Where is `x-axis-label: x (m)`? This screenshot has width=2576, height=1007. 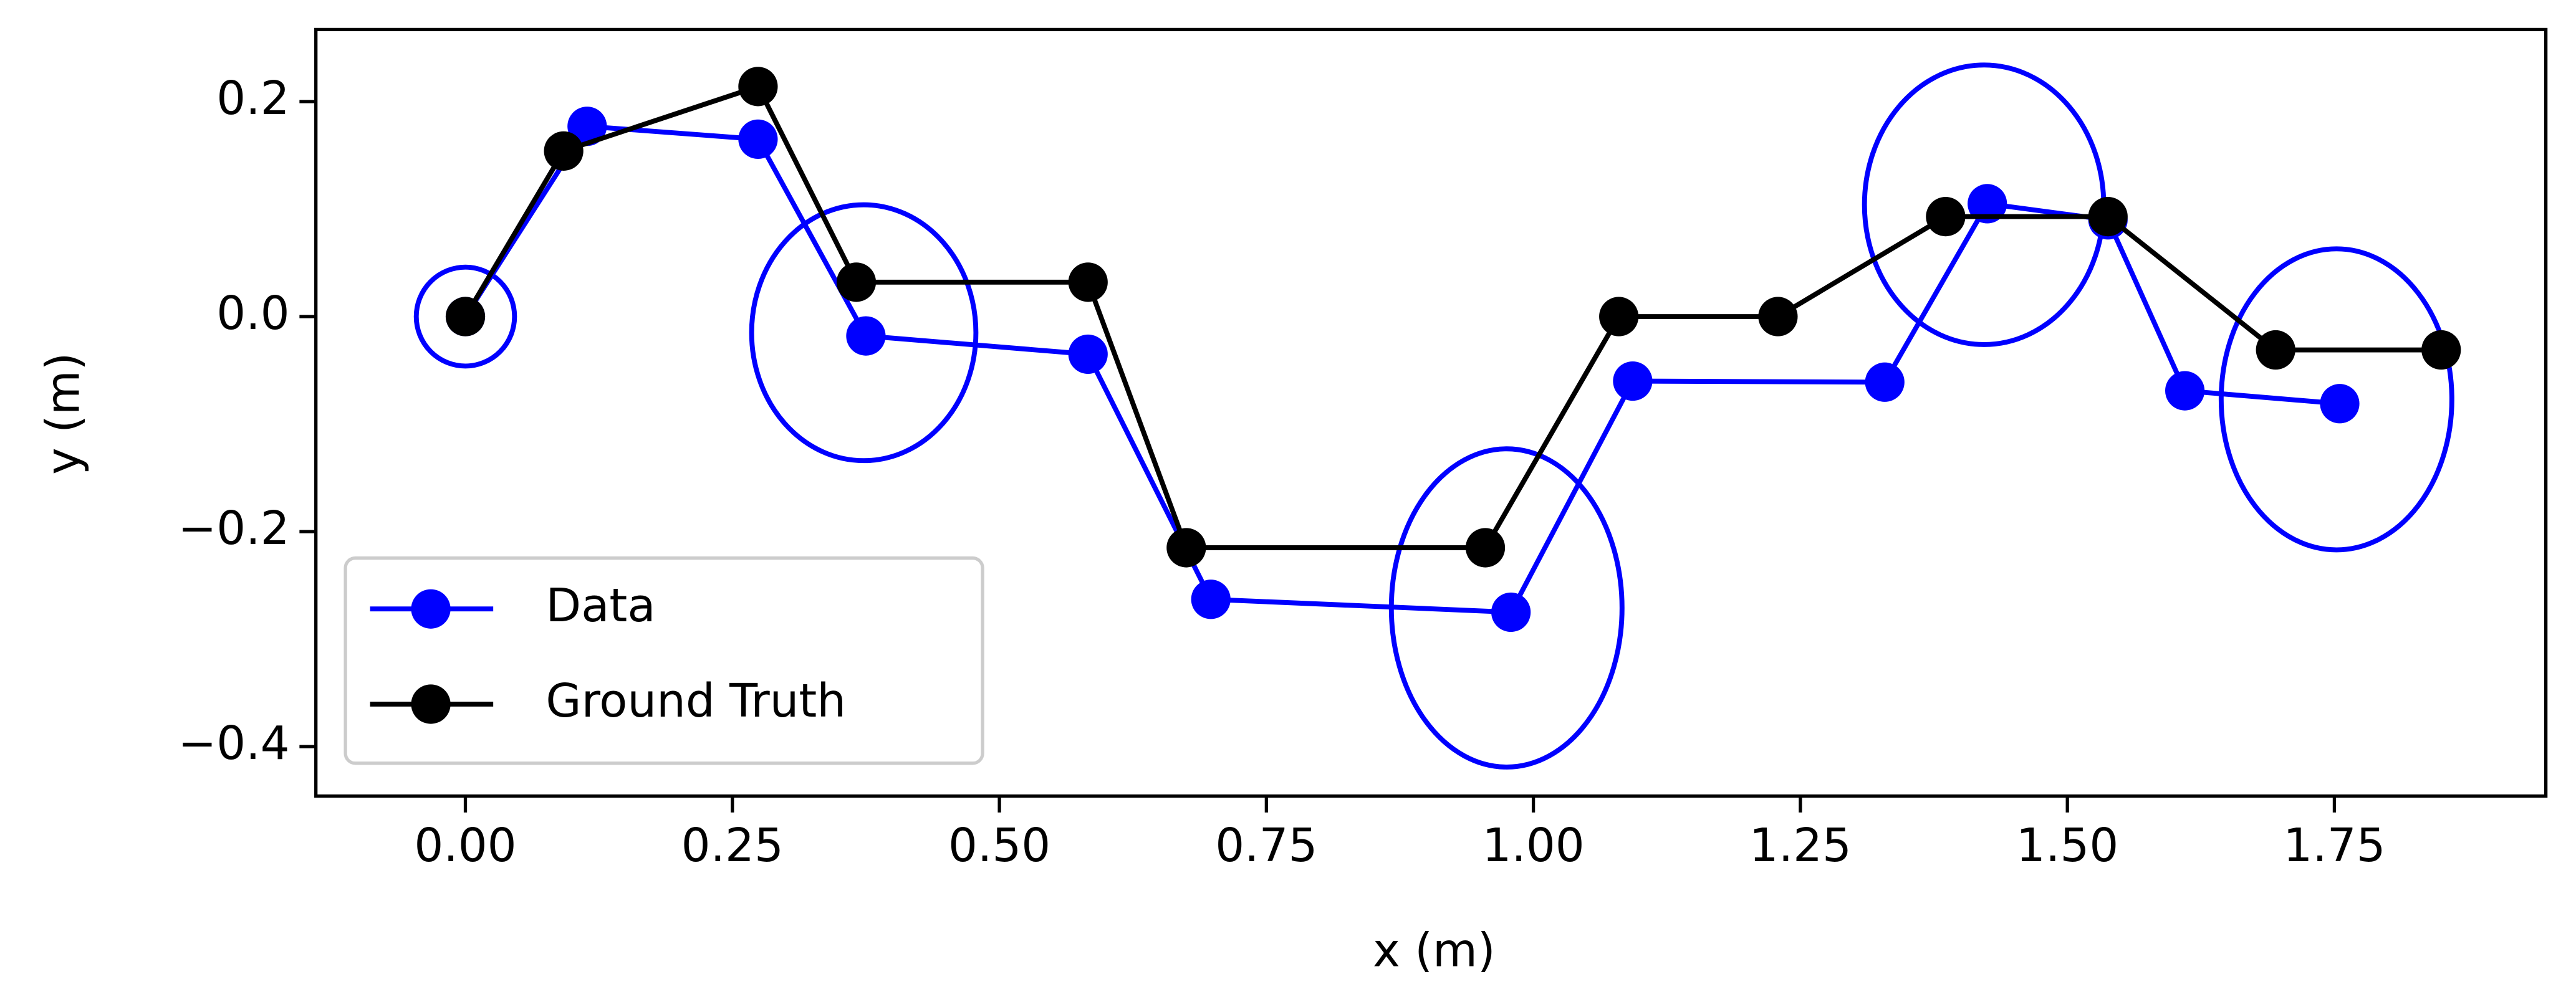
x-axis-label: x (m) is located at coordinates (1434, 951).